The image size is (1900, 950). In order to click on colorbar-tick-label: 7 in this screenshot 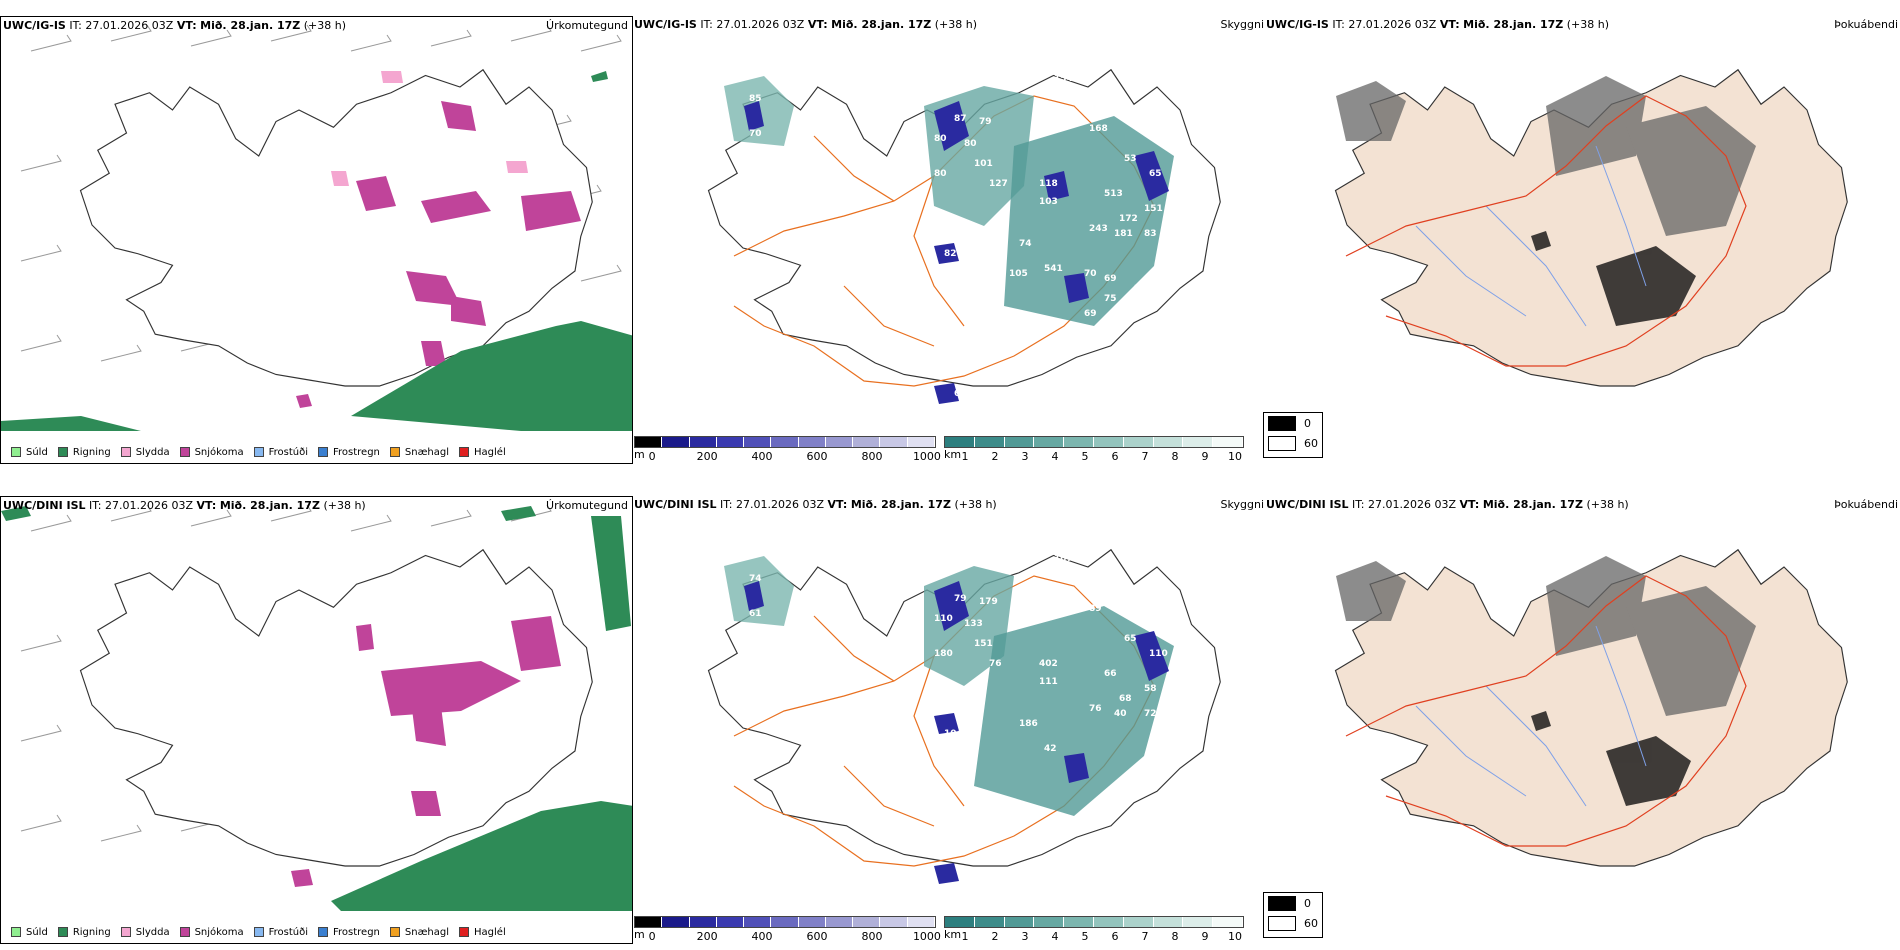, I will do `click(1145, 936)`.